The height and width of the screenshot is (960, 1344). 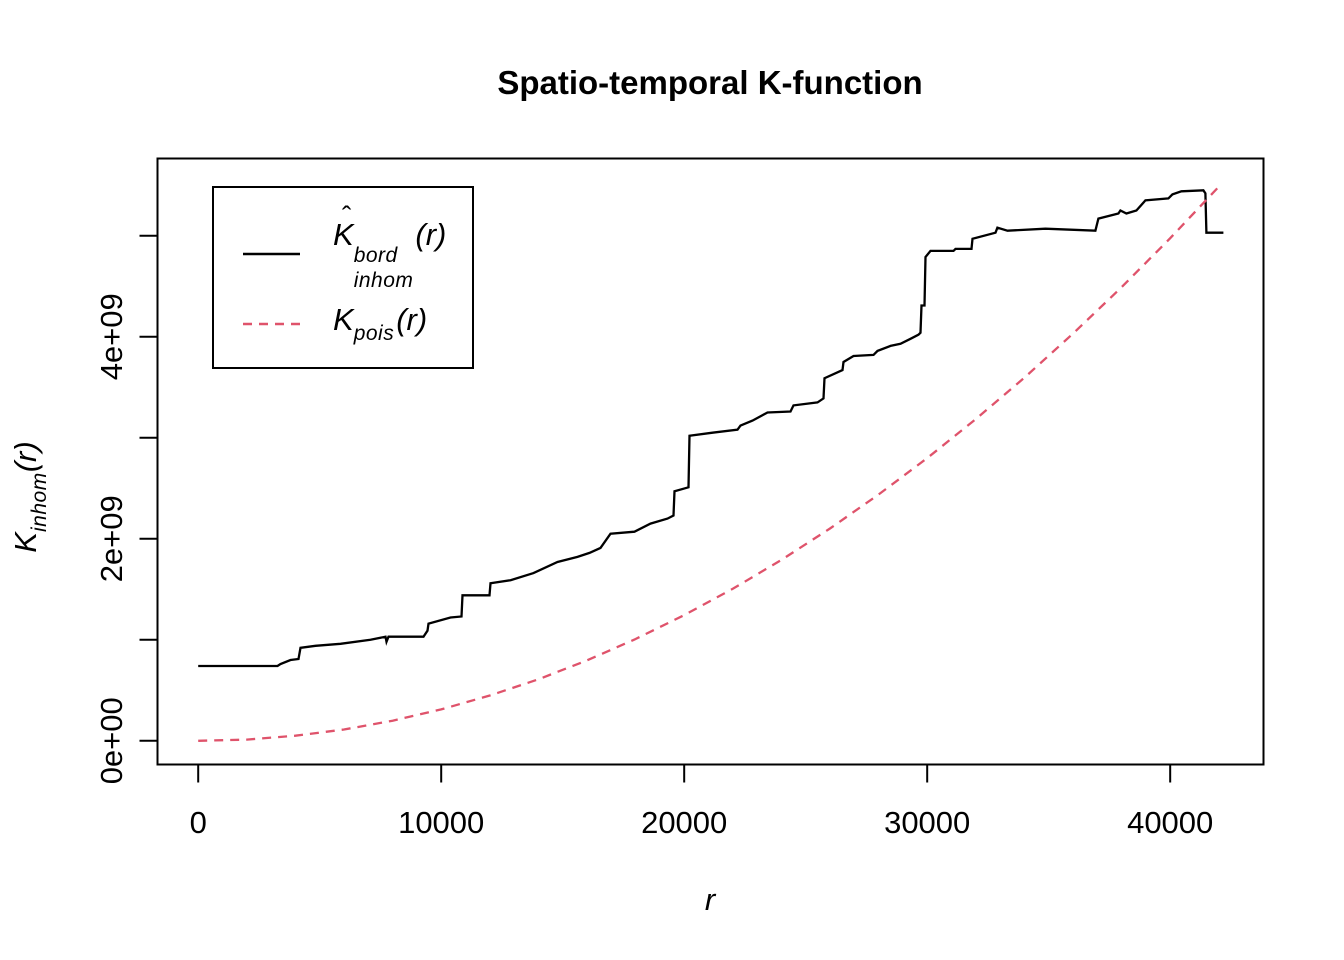 I want to click on x-axis-label: r, so click(x=710, y=899).